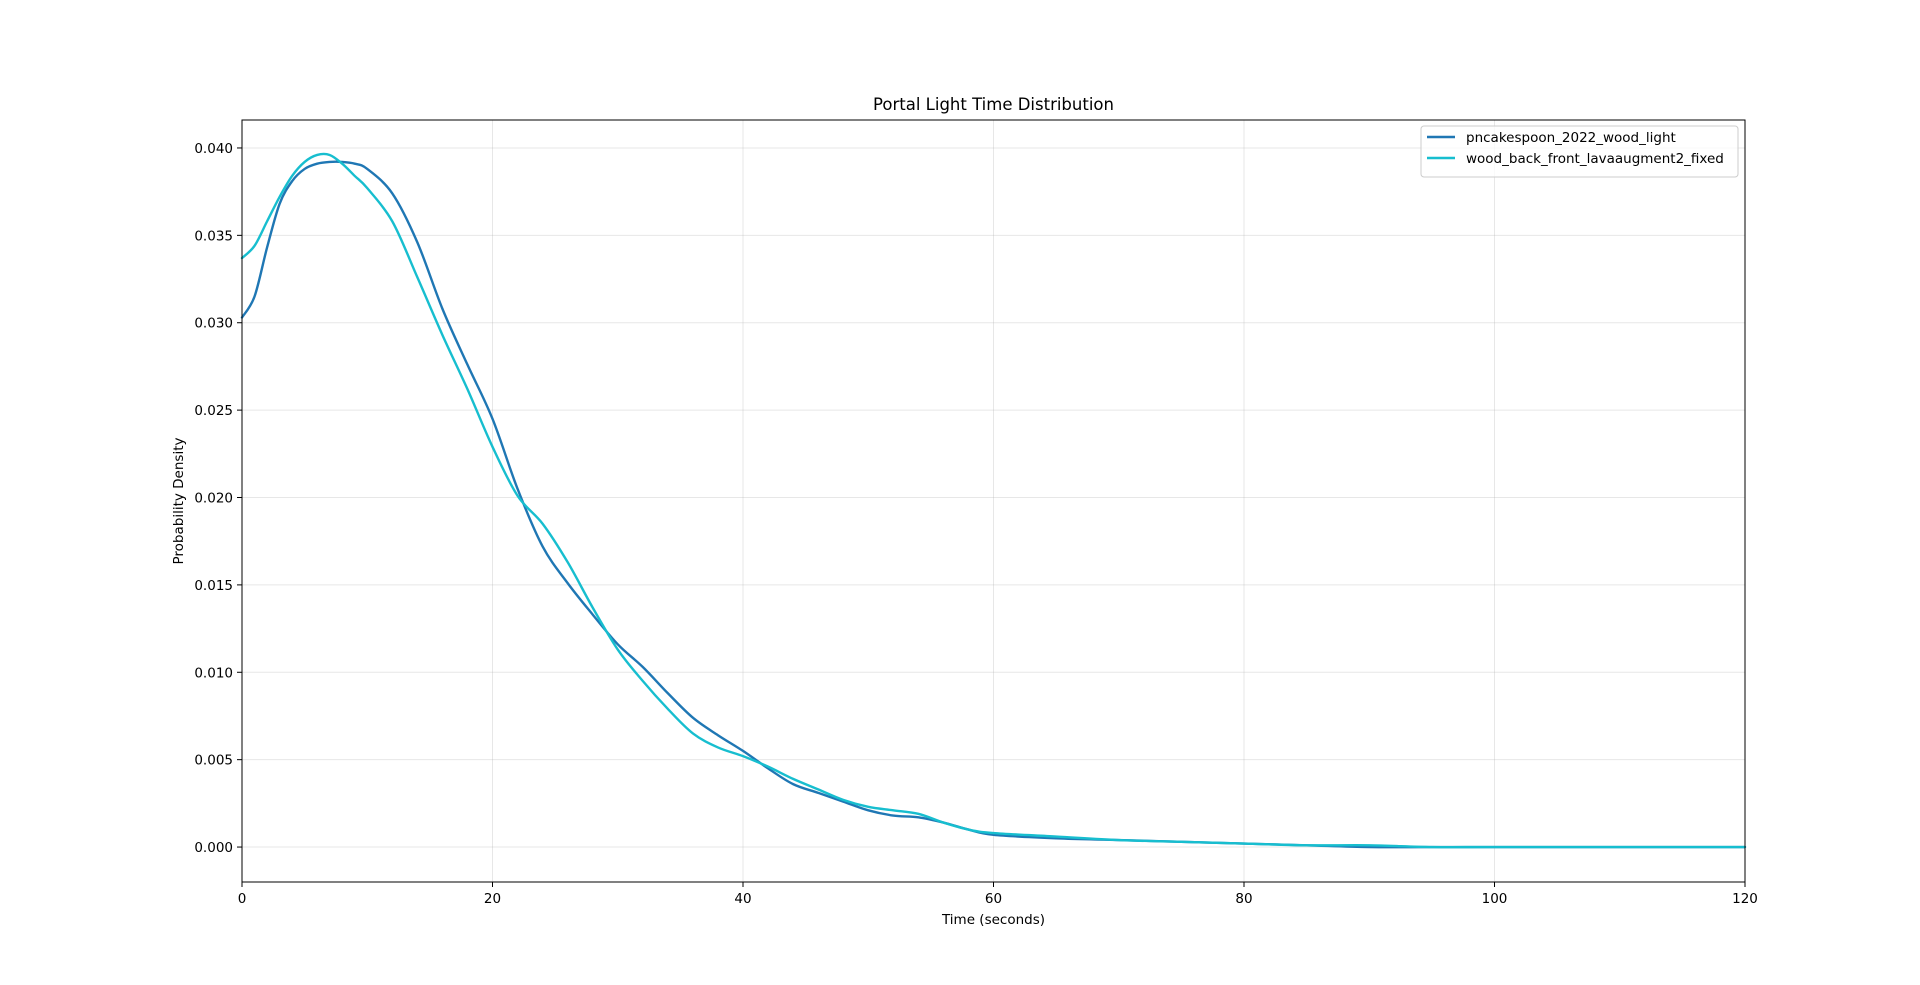  I want to click on chart-title: Portal Light Time Distribution, so click(993, 104).